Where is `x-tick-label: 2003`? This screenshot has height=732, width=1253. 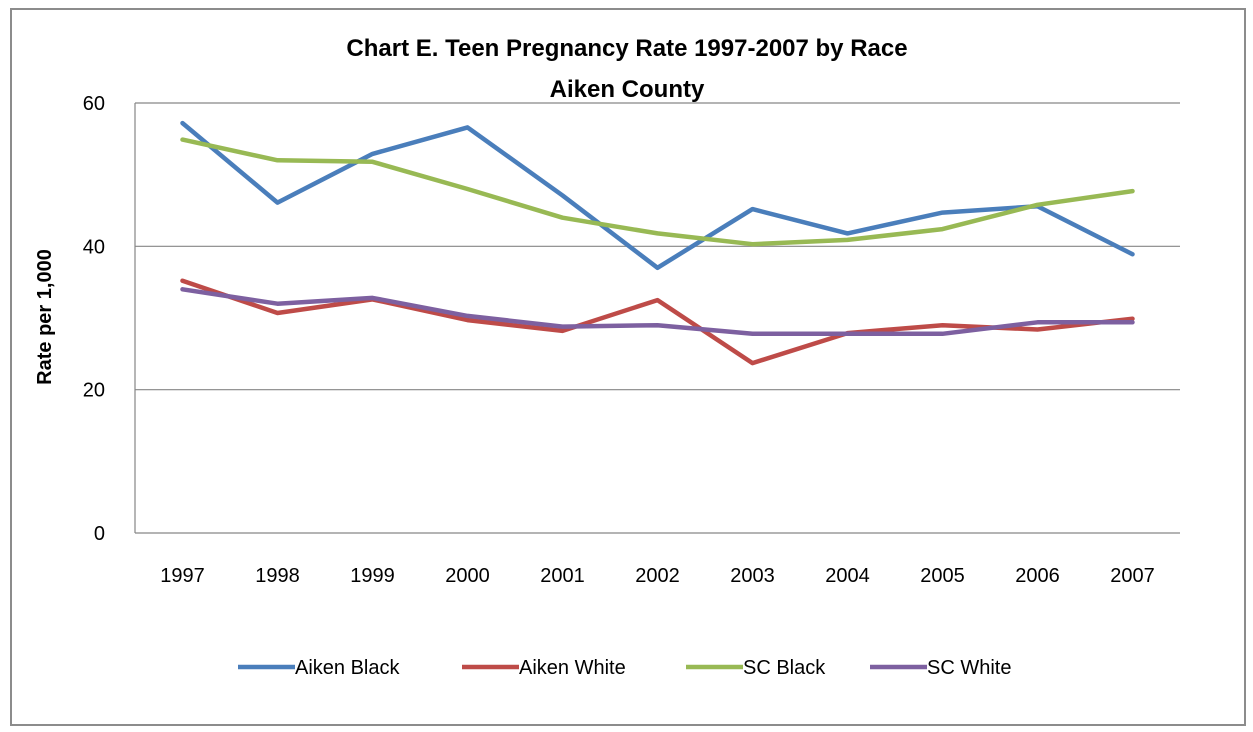 x-tick-label: 2003 is located at coordinates (752, 576).